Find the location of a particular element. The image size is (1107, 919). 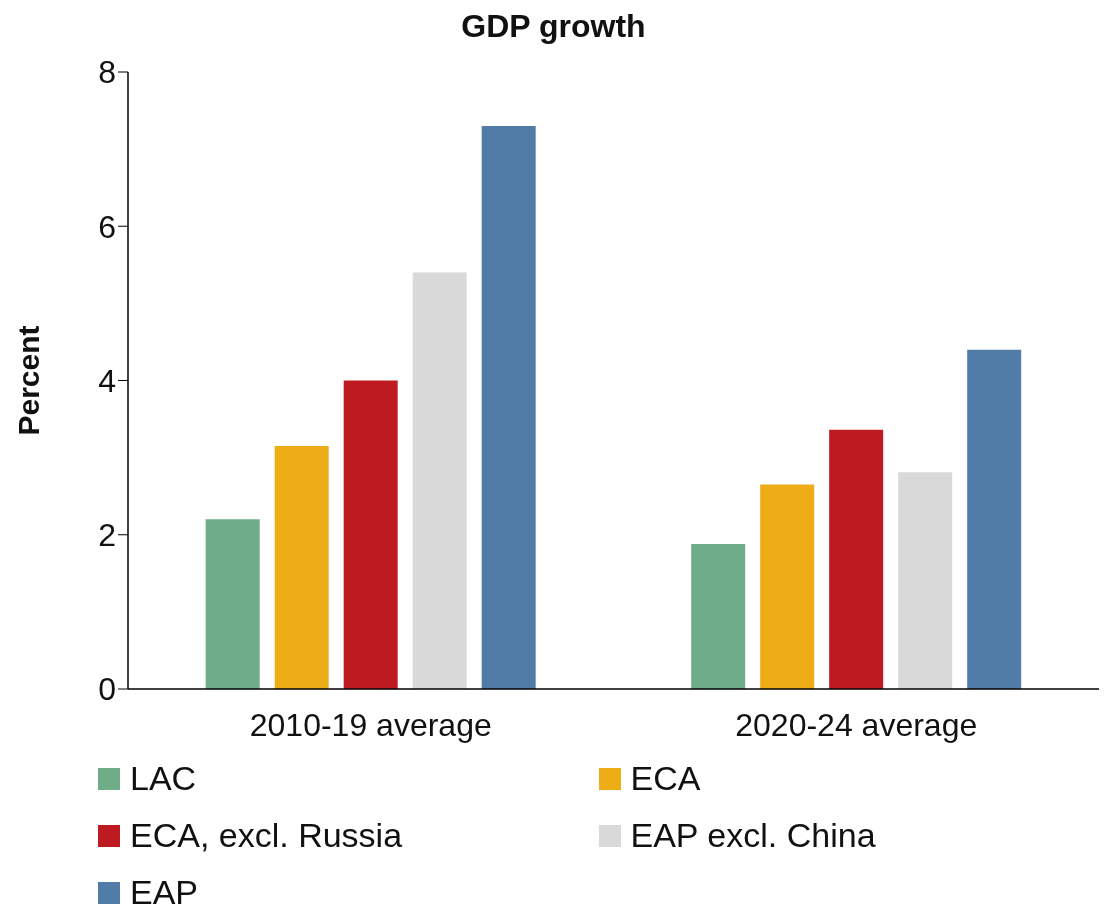

y-tick-label: 8 is located at coordinates (107, 72).